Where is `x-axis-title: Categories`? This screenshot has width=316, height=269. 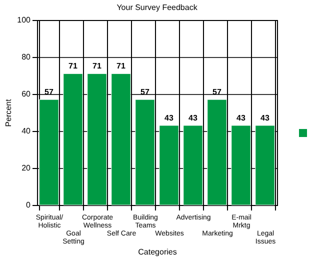
x-axis-title: Categories is located at coordinates (157, 252).